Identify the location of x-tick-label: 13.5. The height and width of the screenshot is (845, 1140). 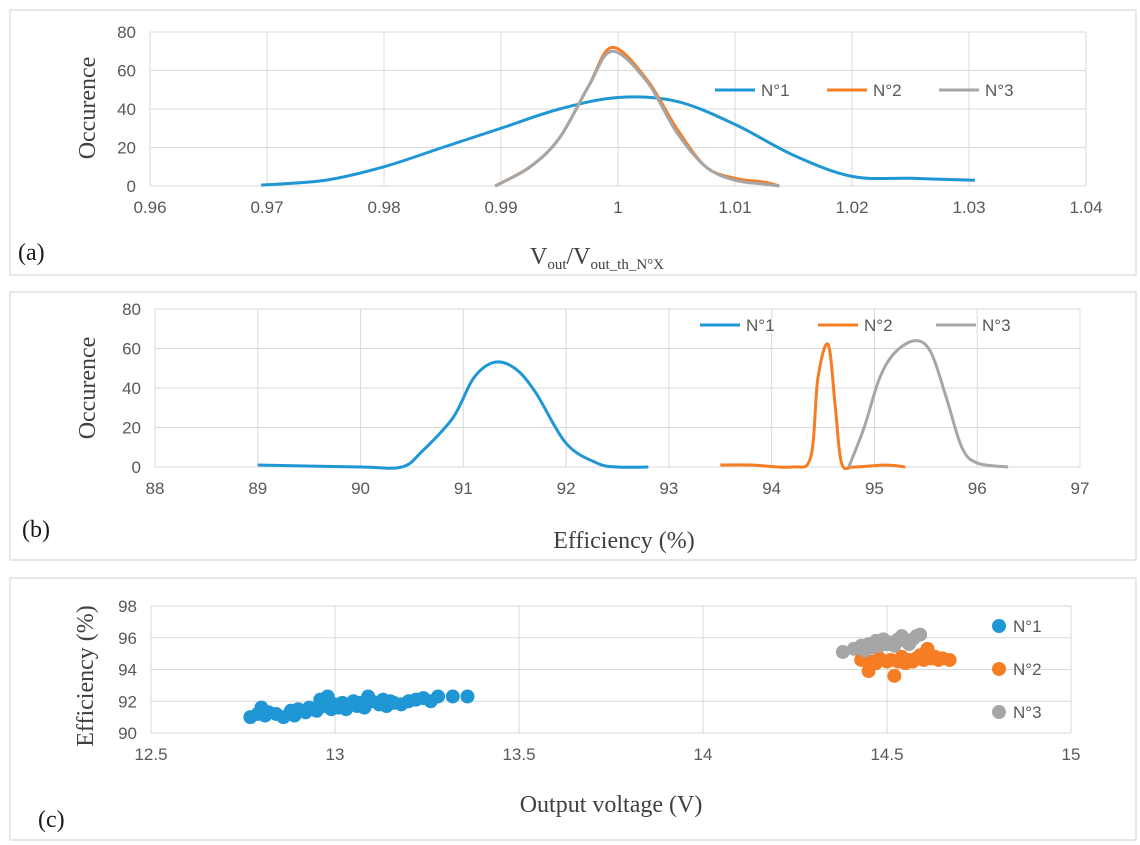
(518, 754).